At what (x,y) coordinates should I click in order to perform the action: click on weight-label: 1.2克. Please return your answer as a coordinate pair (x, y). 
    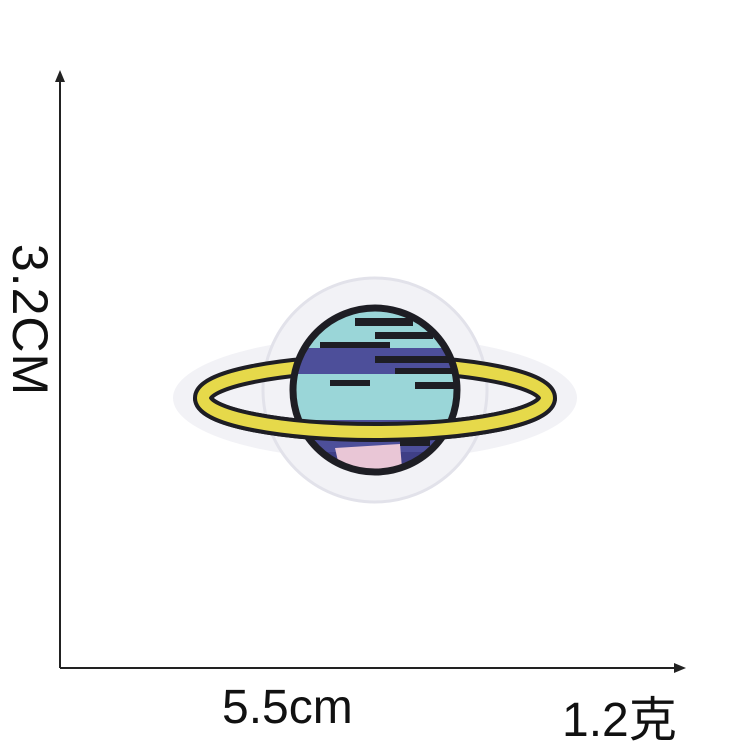
    Looking at the image, I should click on (619, 720).